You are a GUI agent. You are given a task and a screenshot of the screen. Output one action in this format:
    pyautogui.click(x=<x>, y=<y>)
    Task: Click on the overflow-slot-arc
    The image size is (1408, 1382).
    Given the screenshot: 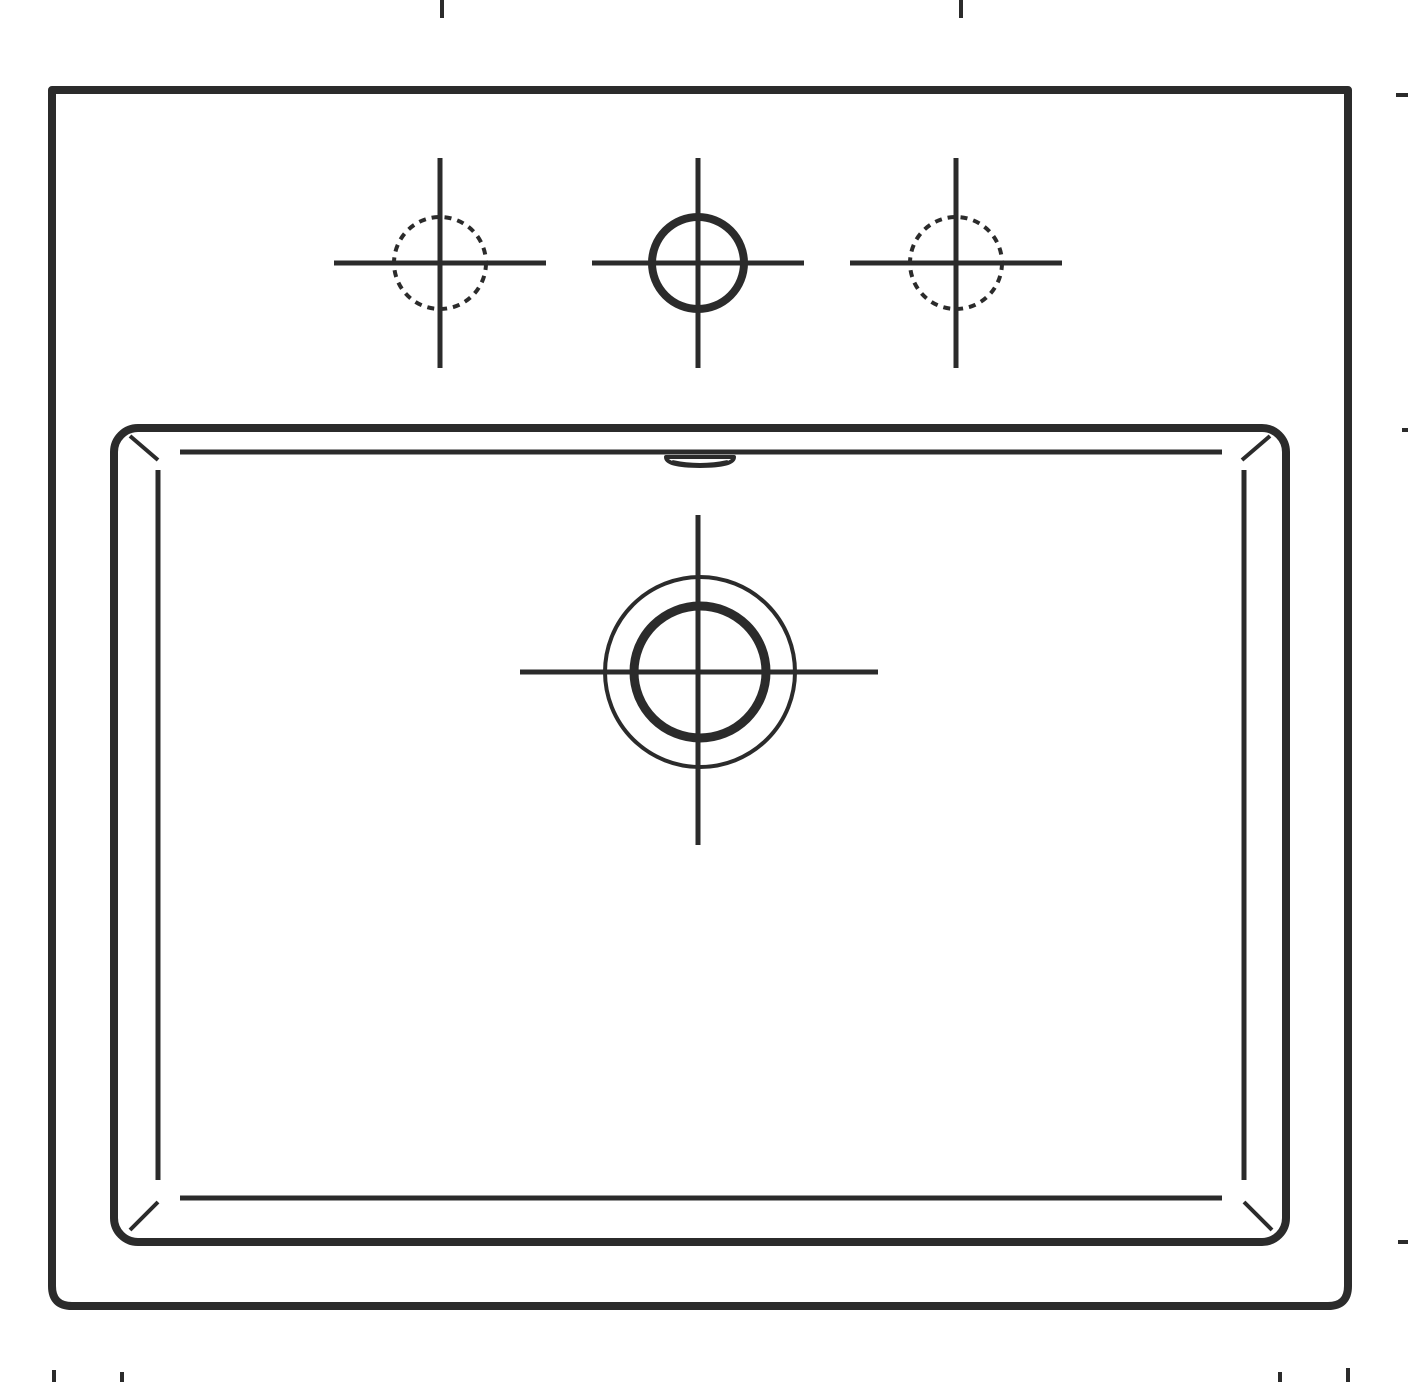 What is the action you would take?
    pyautogui.click(x=700, y=463)
    